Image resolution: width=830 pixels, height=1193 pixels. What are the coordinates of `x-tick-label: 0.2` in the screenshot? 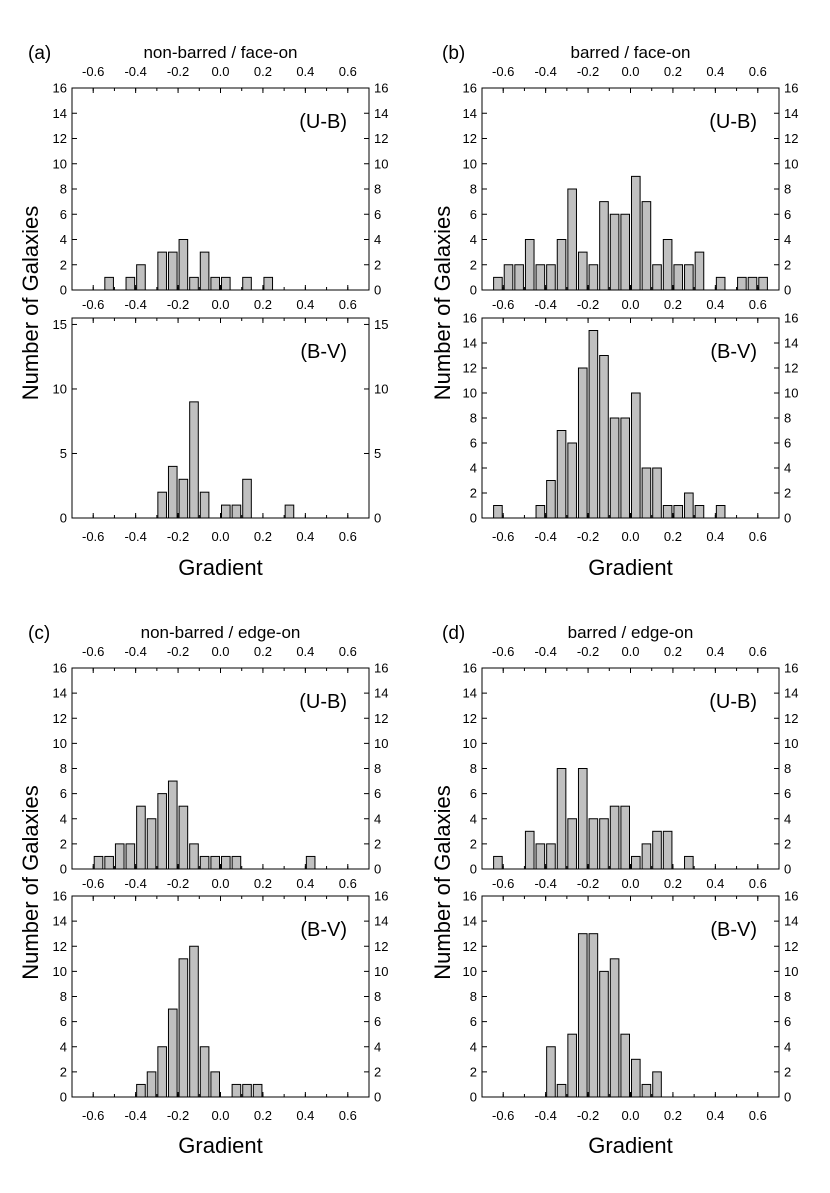 It's located at (263, 536).